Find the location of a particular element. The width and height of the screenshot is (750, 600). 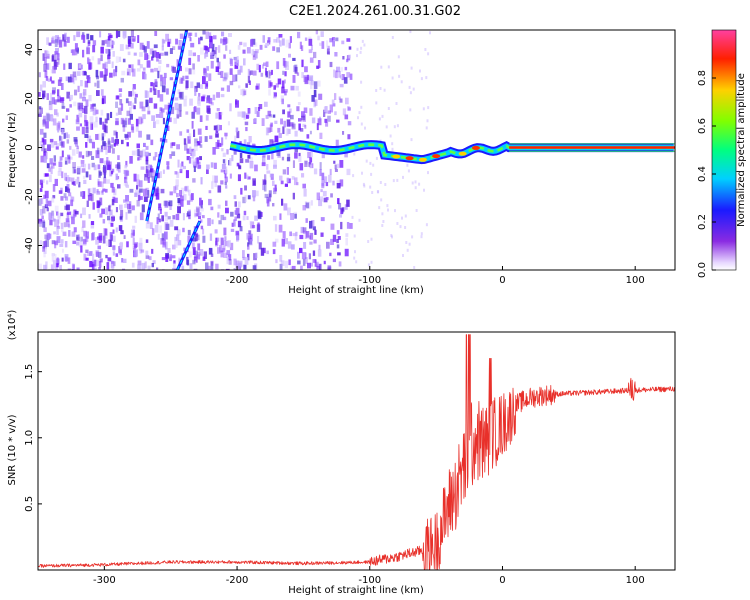

colorbar-gradient is located at coordinates (724, 150).